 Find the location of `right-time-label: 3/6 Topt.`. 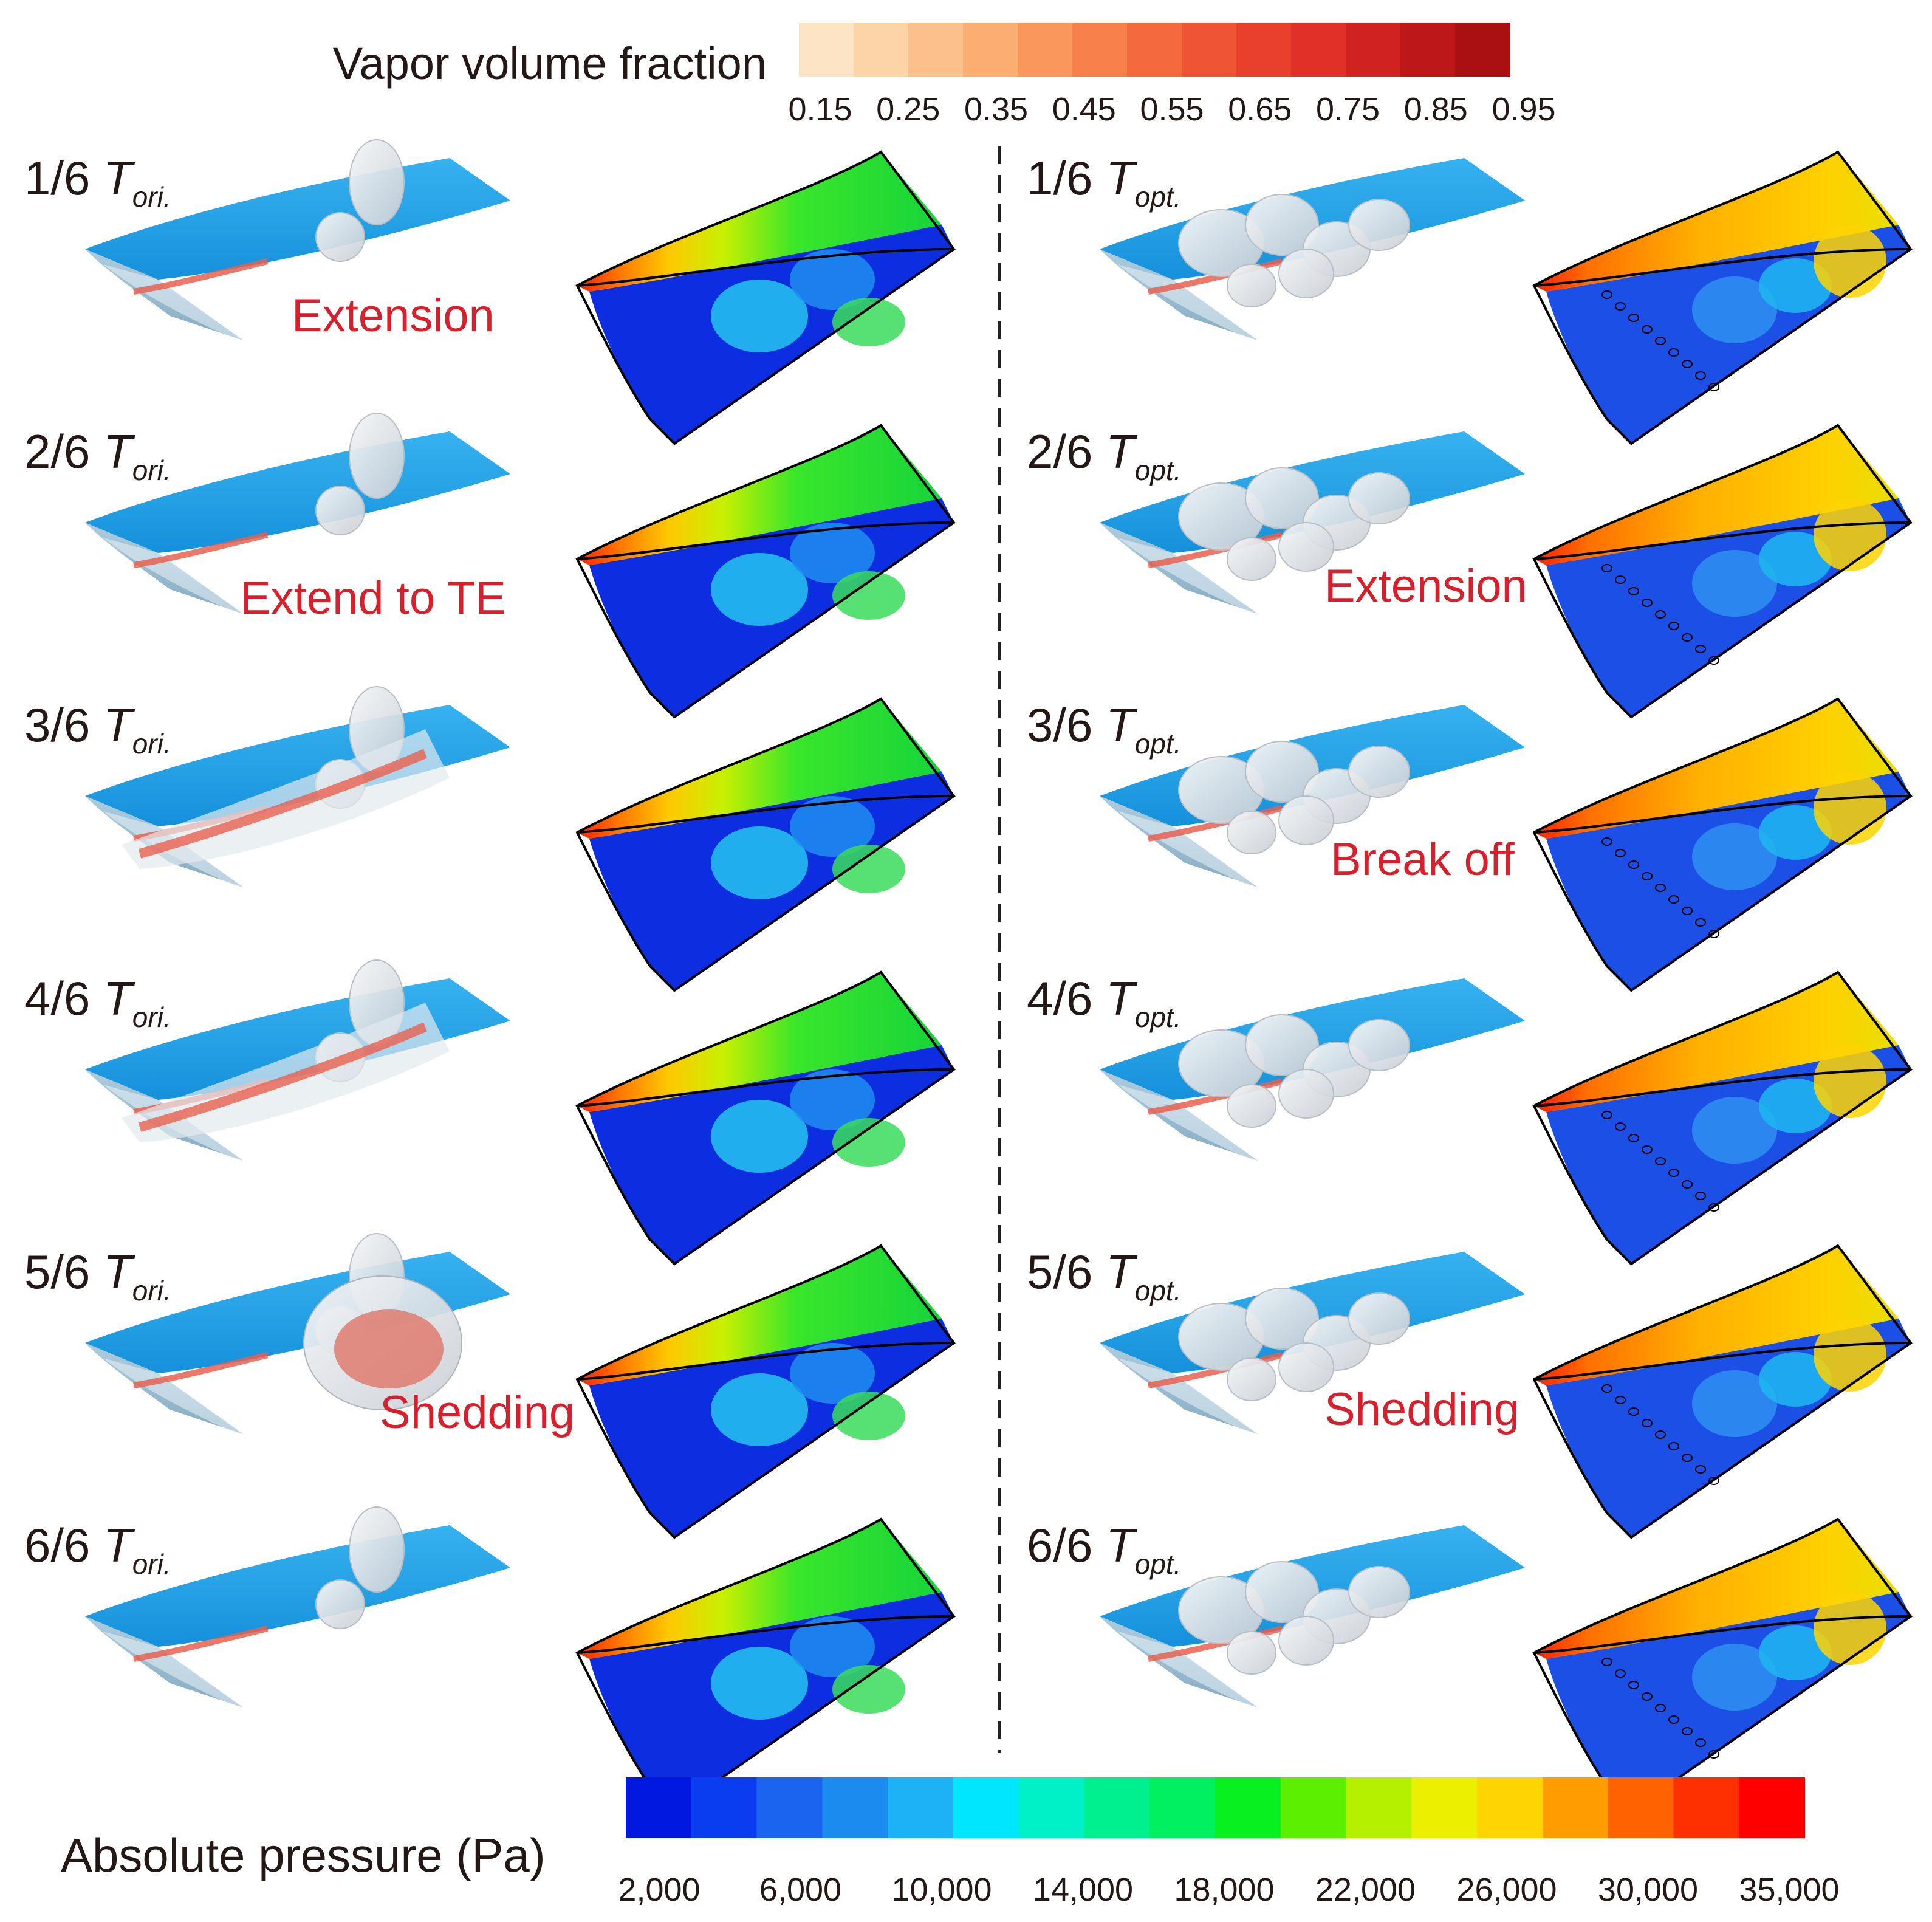

right-time-label: 3/6 Topt. is located at coordinates (1104, 729).